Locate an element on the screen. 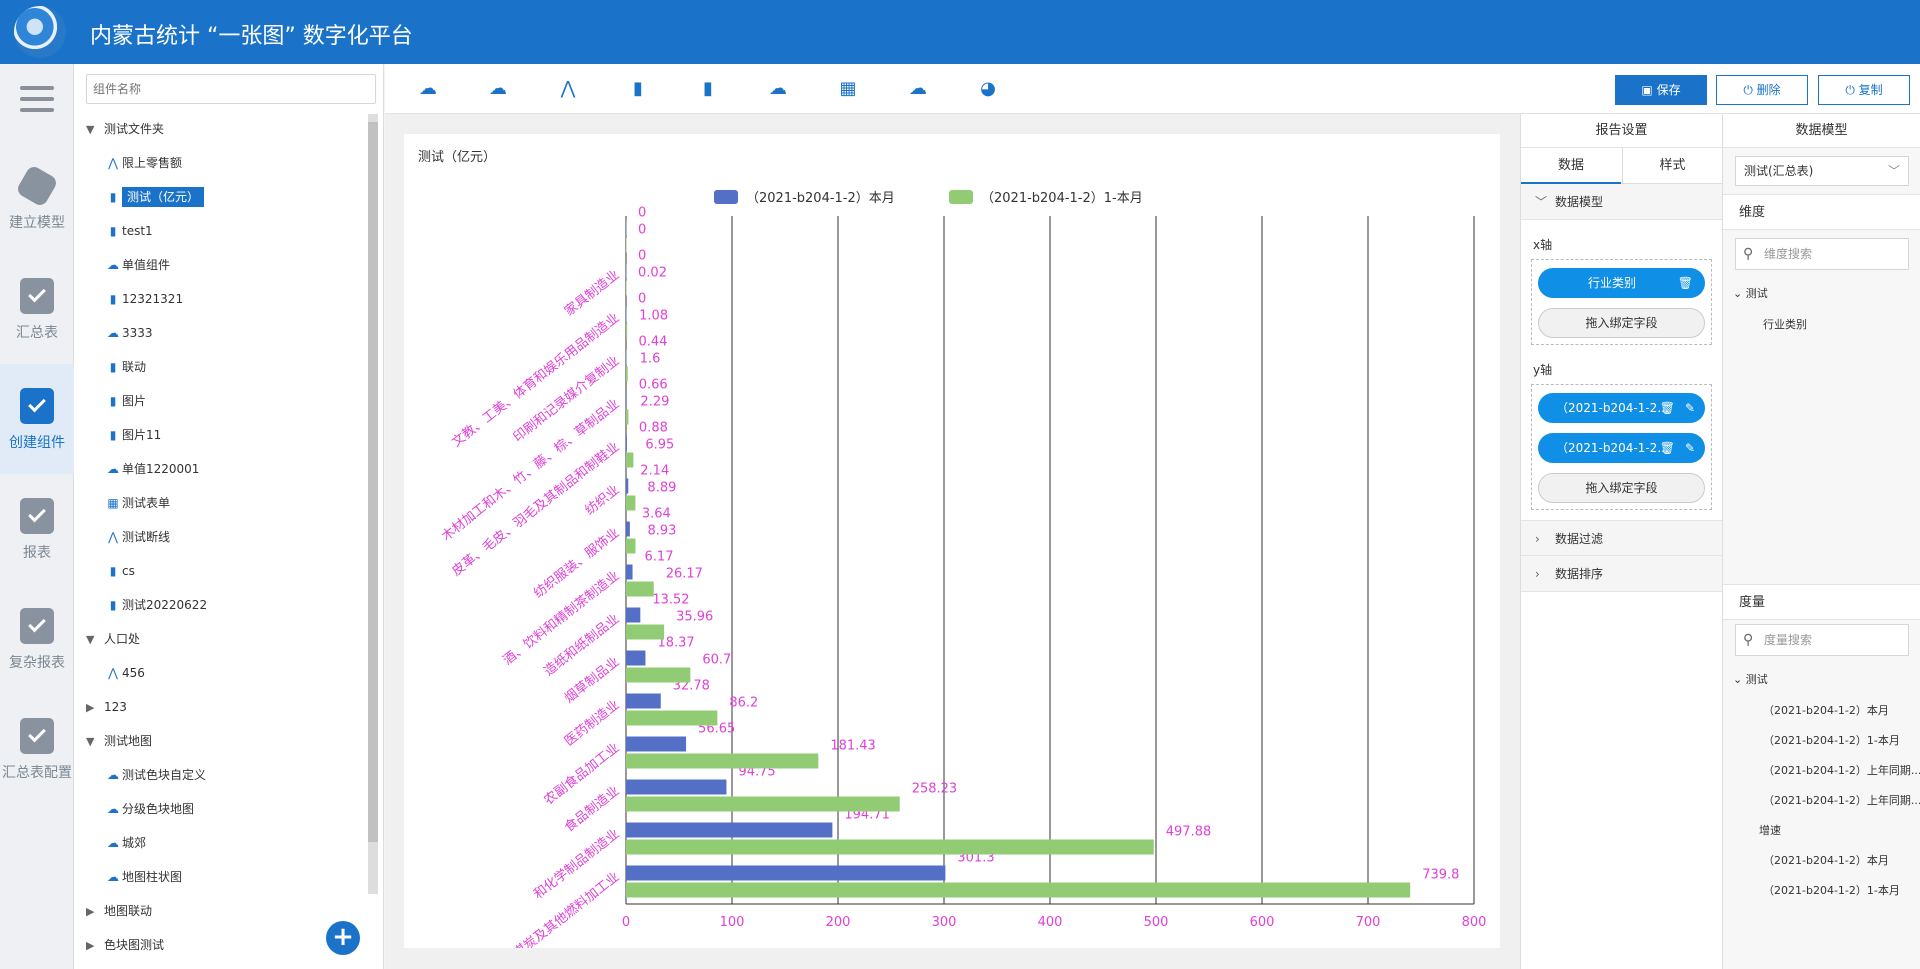  tree-scrollbar is located at coordinates (373, 482).